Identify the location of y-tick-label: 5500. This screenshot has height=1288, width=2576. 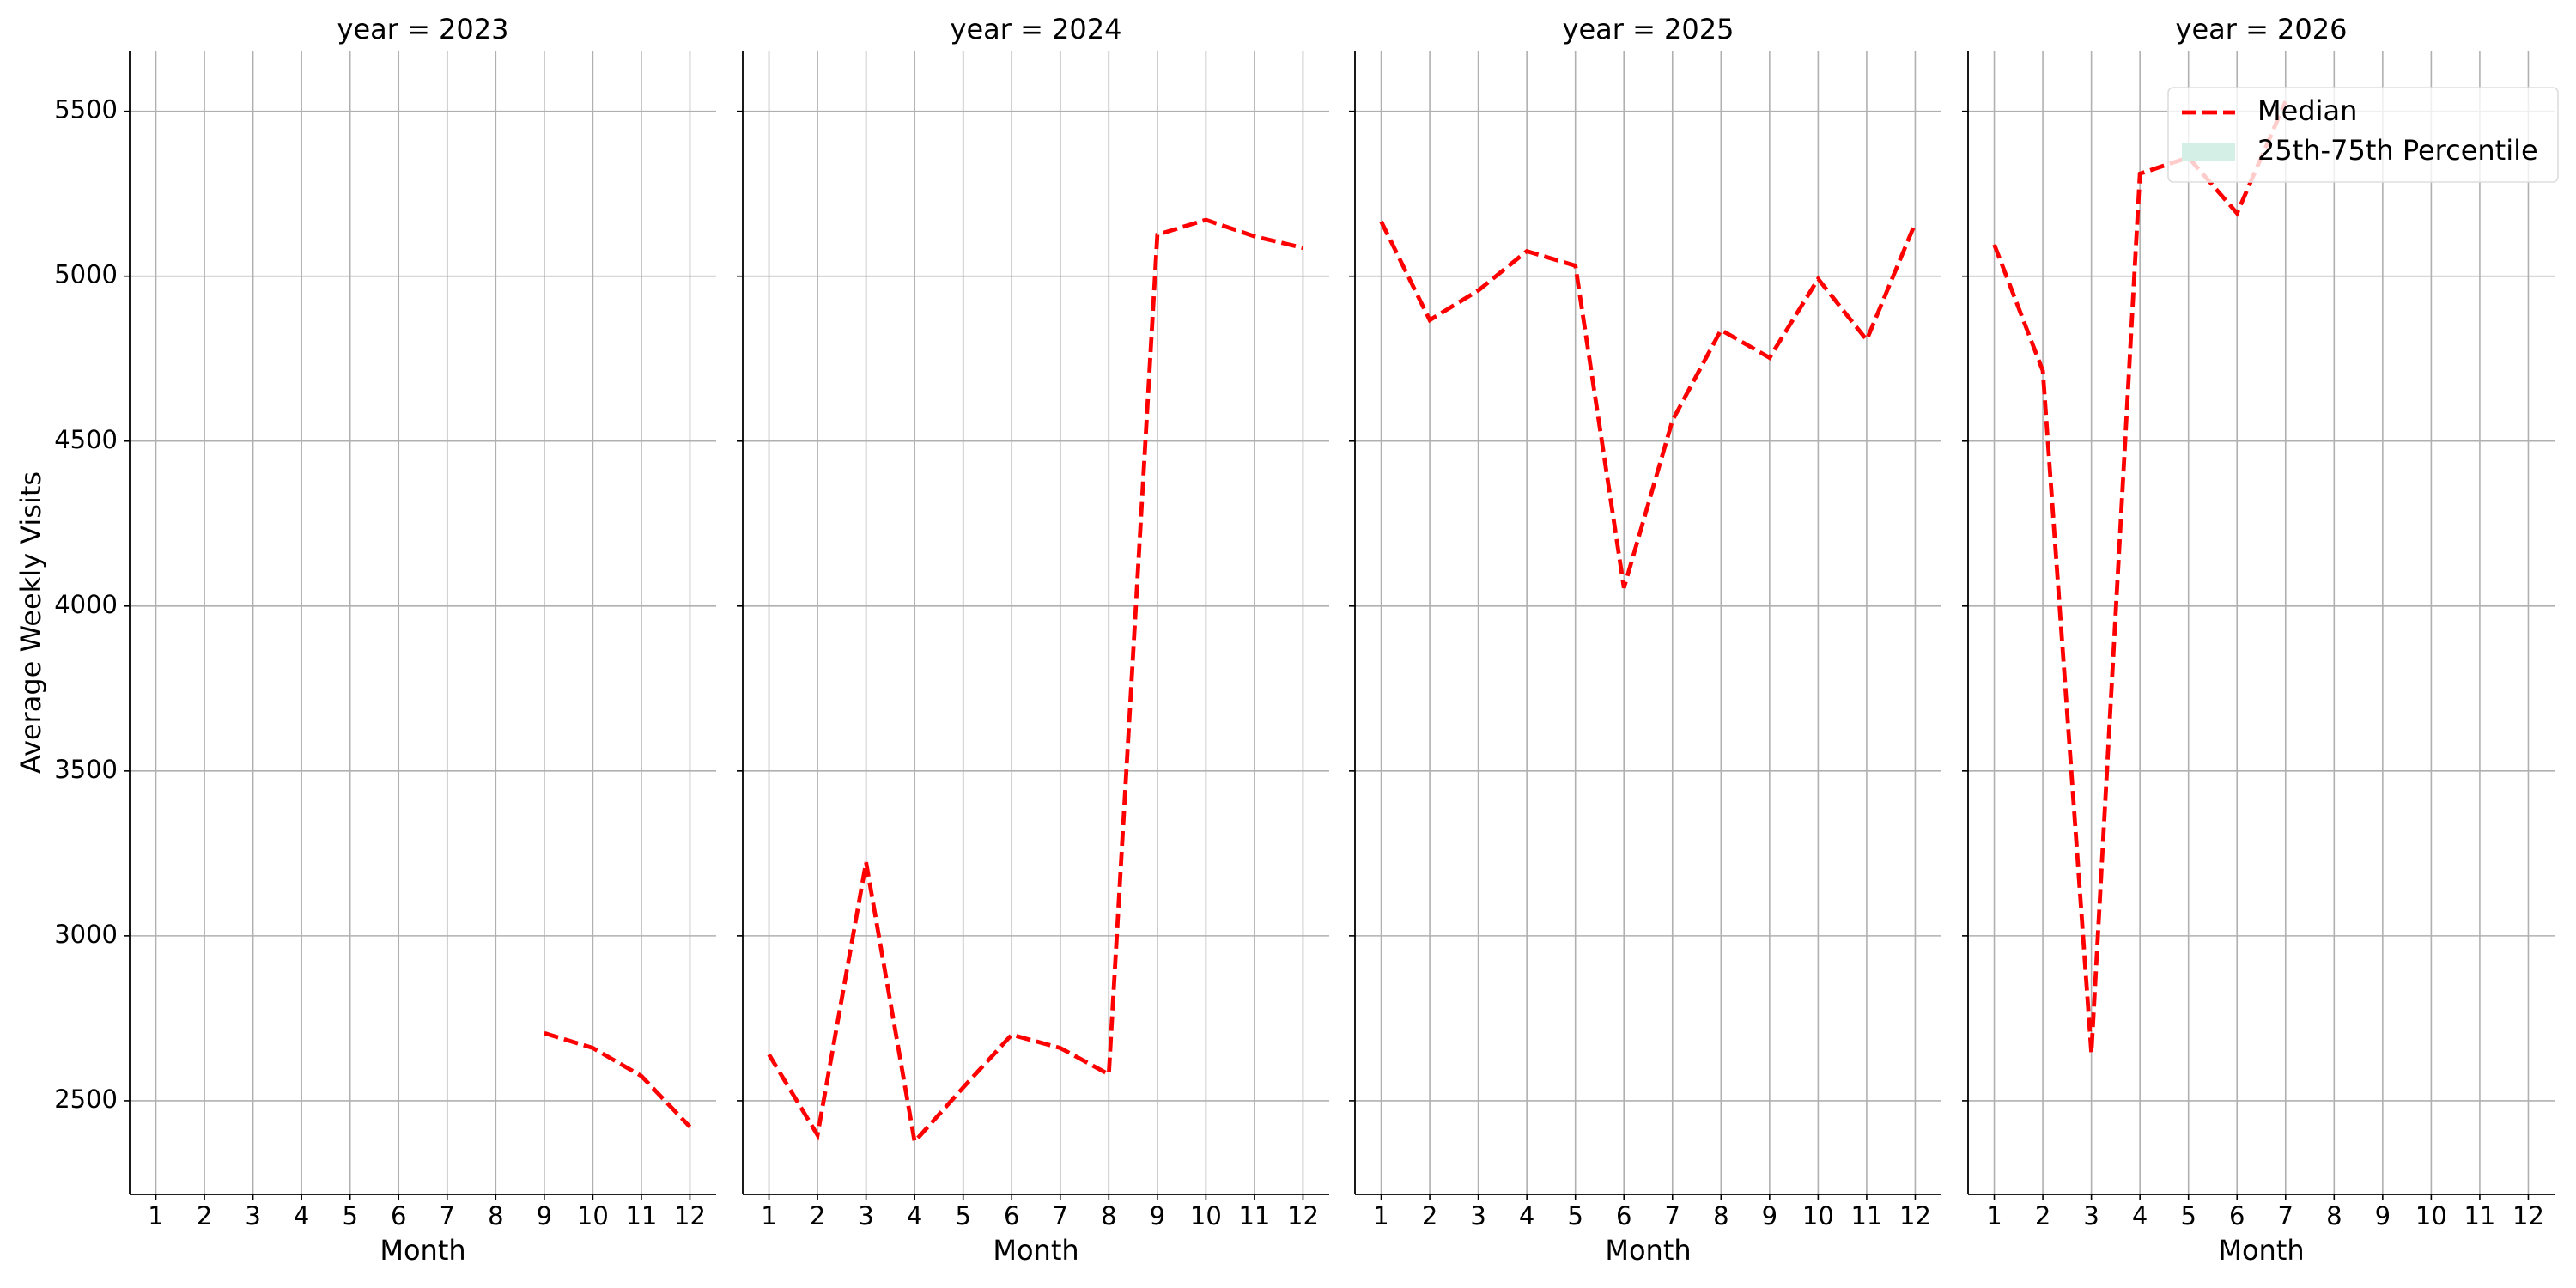
(86, 110).